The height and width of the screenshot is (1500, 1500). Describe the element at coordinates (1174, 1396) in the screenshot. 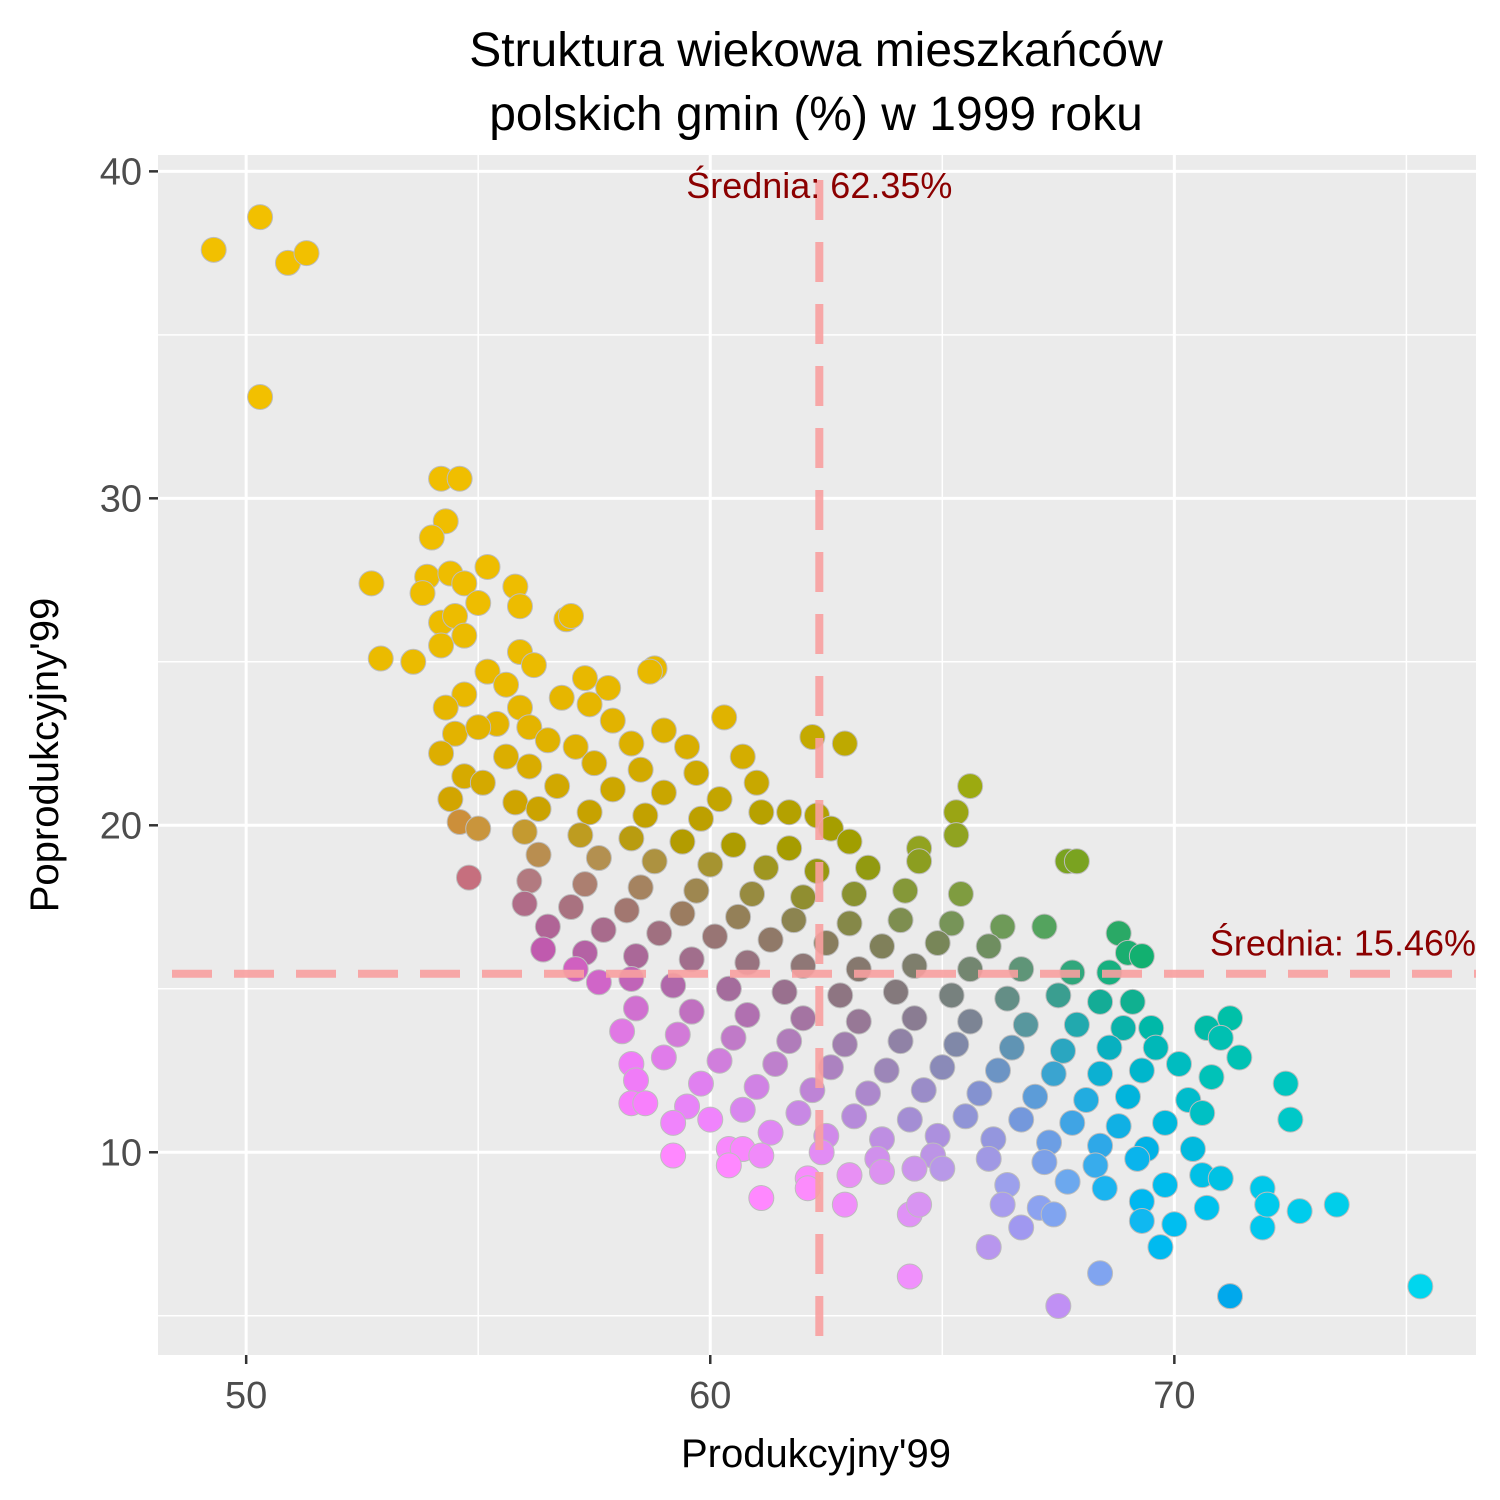

I see `x-tick-label: 70` at that location.